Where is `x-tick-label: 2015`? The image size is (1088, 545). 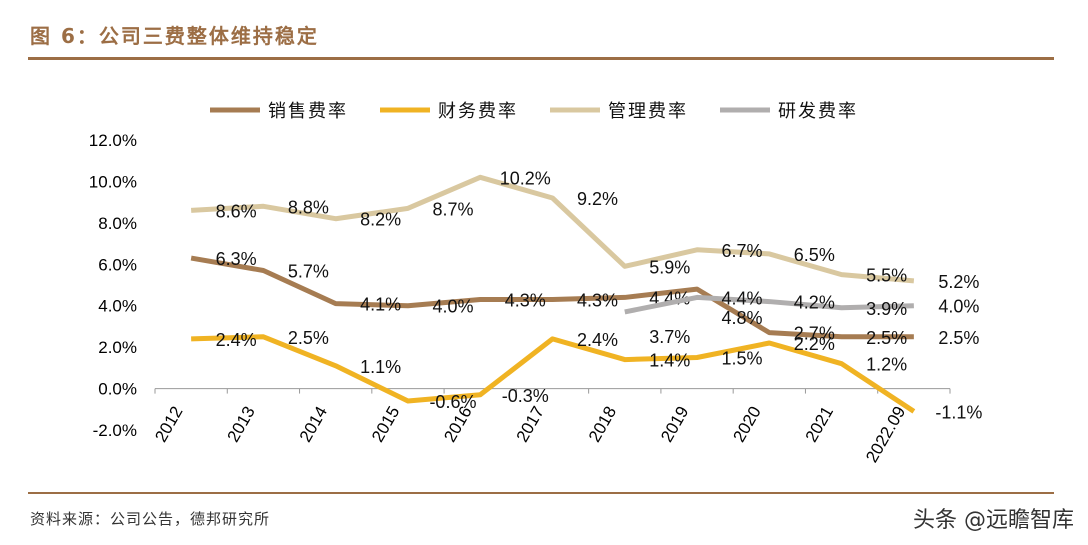
x-tick-label: 2015 is located at coordinates (385, 424).